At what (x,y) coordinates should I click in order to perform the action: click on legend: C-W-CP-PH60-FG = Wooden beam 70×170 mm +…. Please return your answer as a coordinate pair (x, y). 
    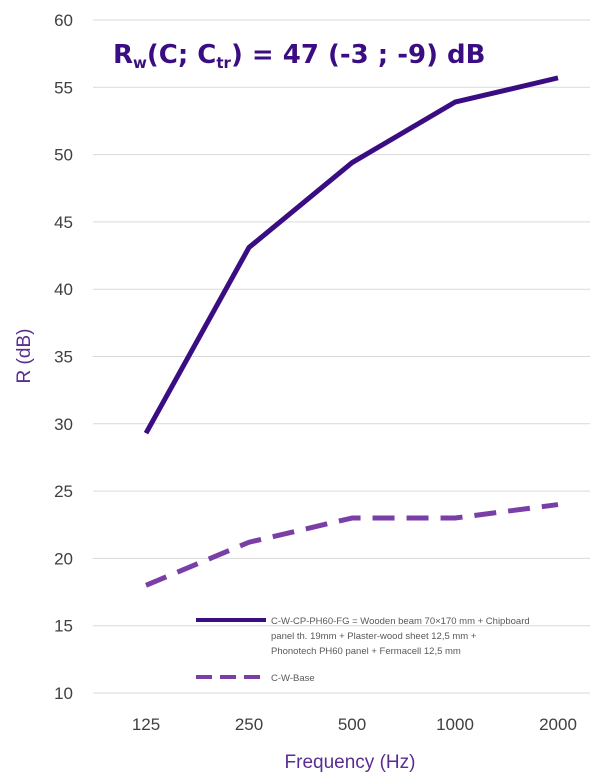
    Looking at the image, I should click on (363, 650).